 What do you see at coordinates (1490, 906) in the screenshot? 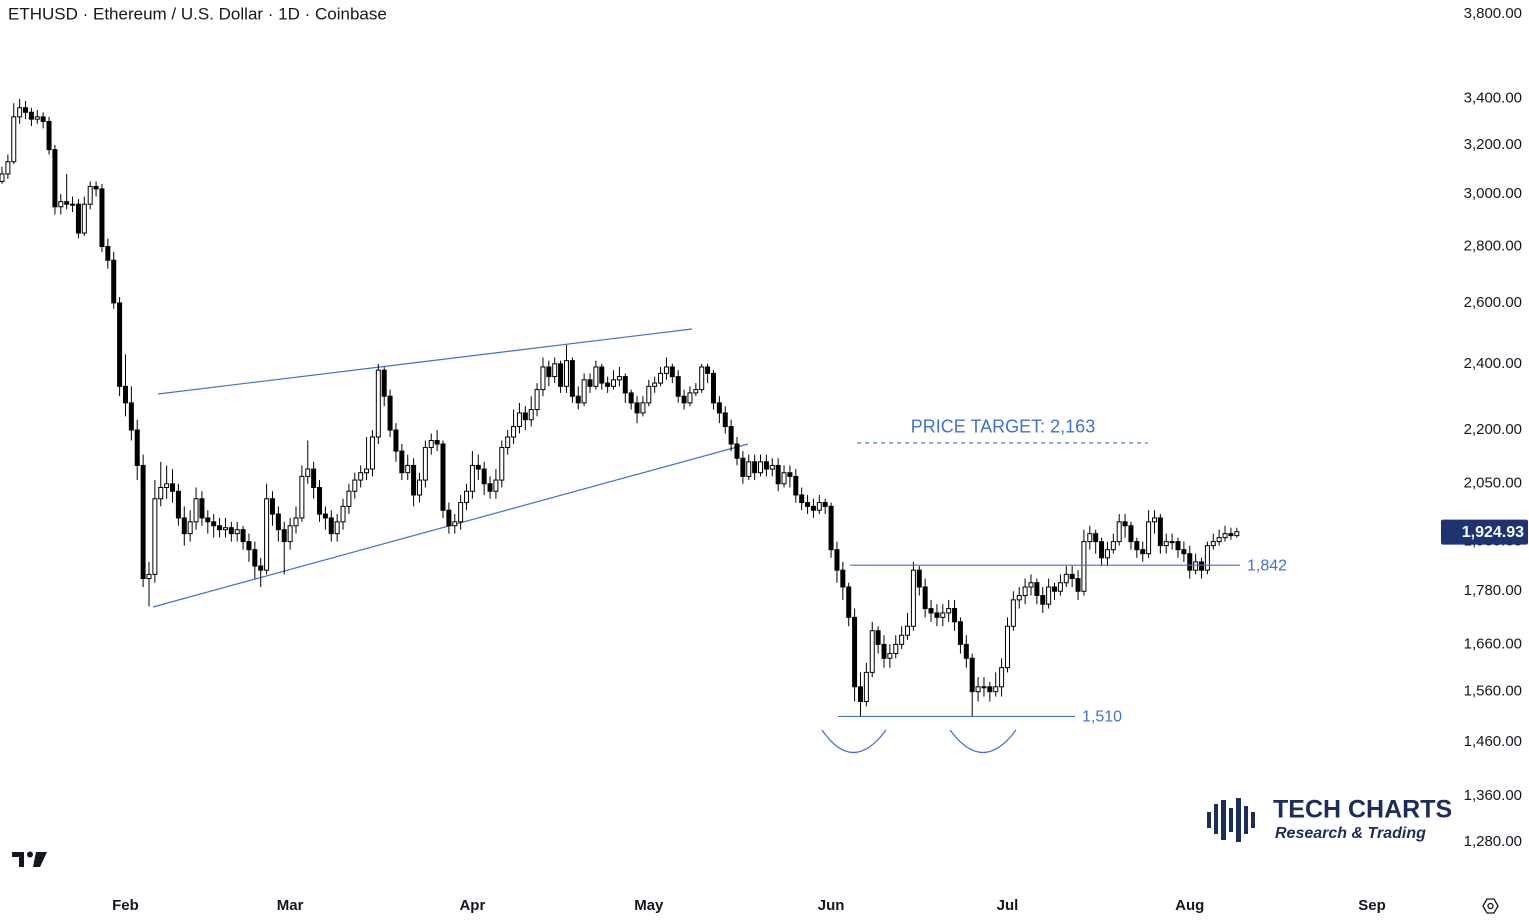
I see `settings-icon` at bounding box center [1490, 906].